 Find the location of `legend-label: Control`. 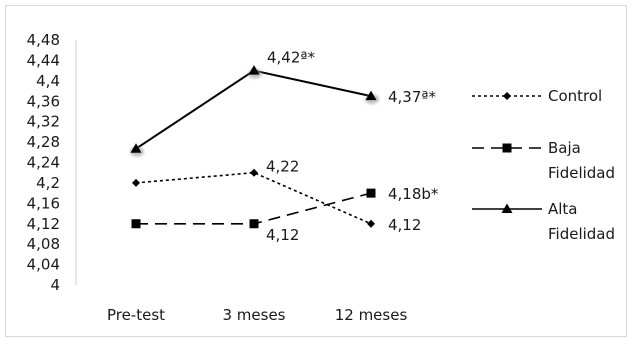

legend-label: Control is located at coordinates (575, 96).